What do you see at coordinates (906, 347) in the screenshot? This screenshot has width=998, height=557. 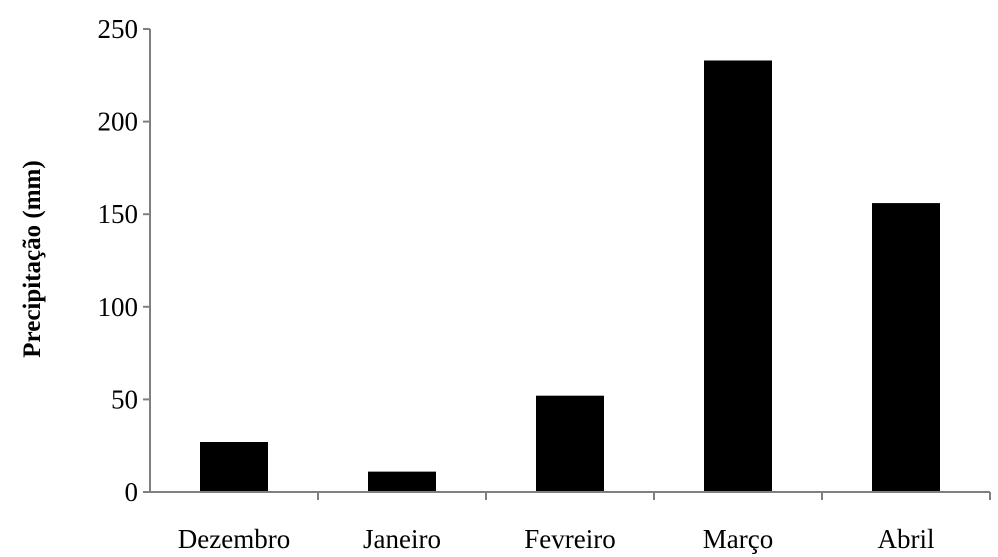 I see `bar-abril` at bounding box center [906, 347].